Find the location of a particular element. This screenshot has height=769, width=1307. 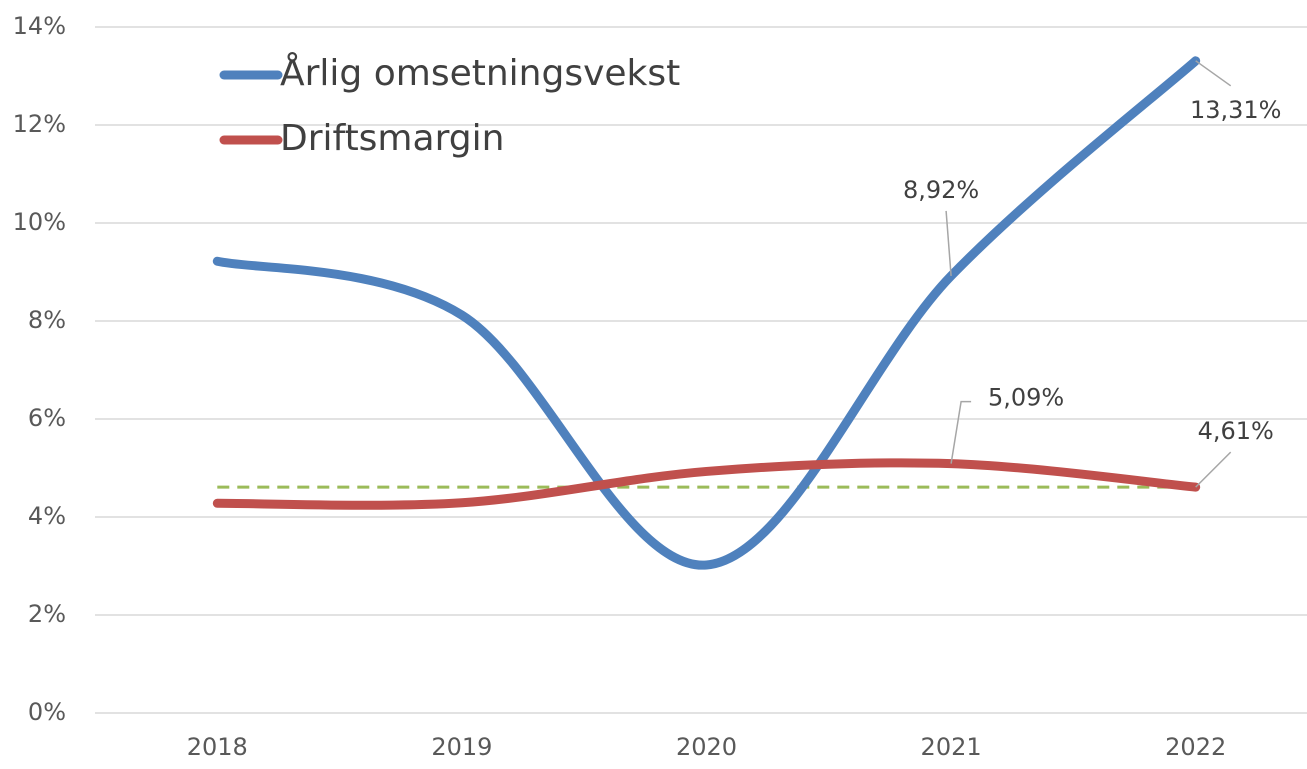

y-tick-label: 6% is located at coordinates (47, 418).